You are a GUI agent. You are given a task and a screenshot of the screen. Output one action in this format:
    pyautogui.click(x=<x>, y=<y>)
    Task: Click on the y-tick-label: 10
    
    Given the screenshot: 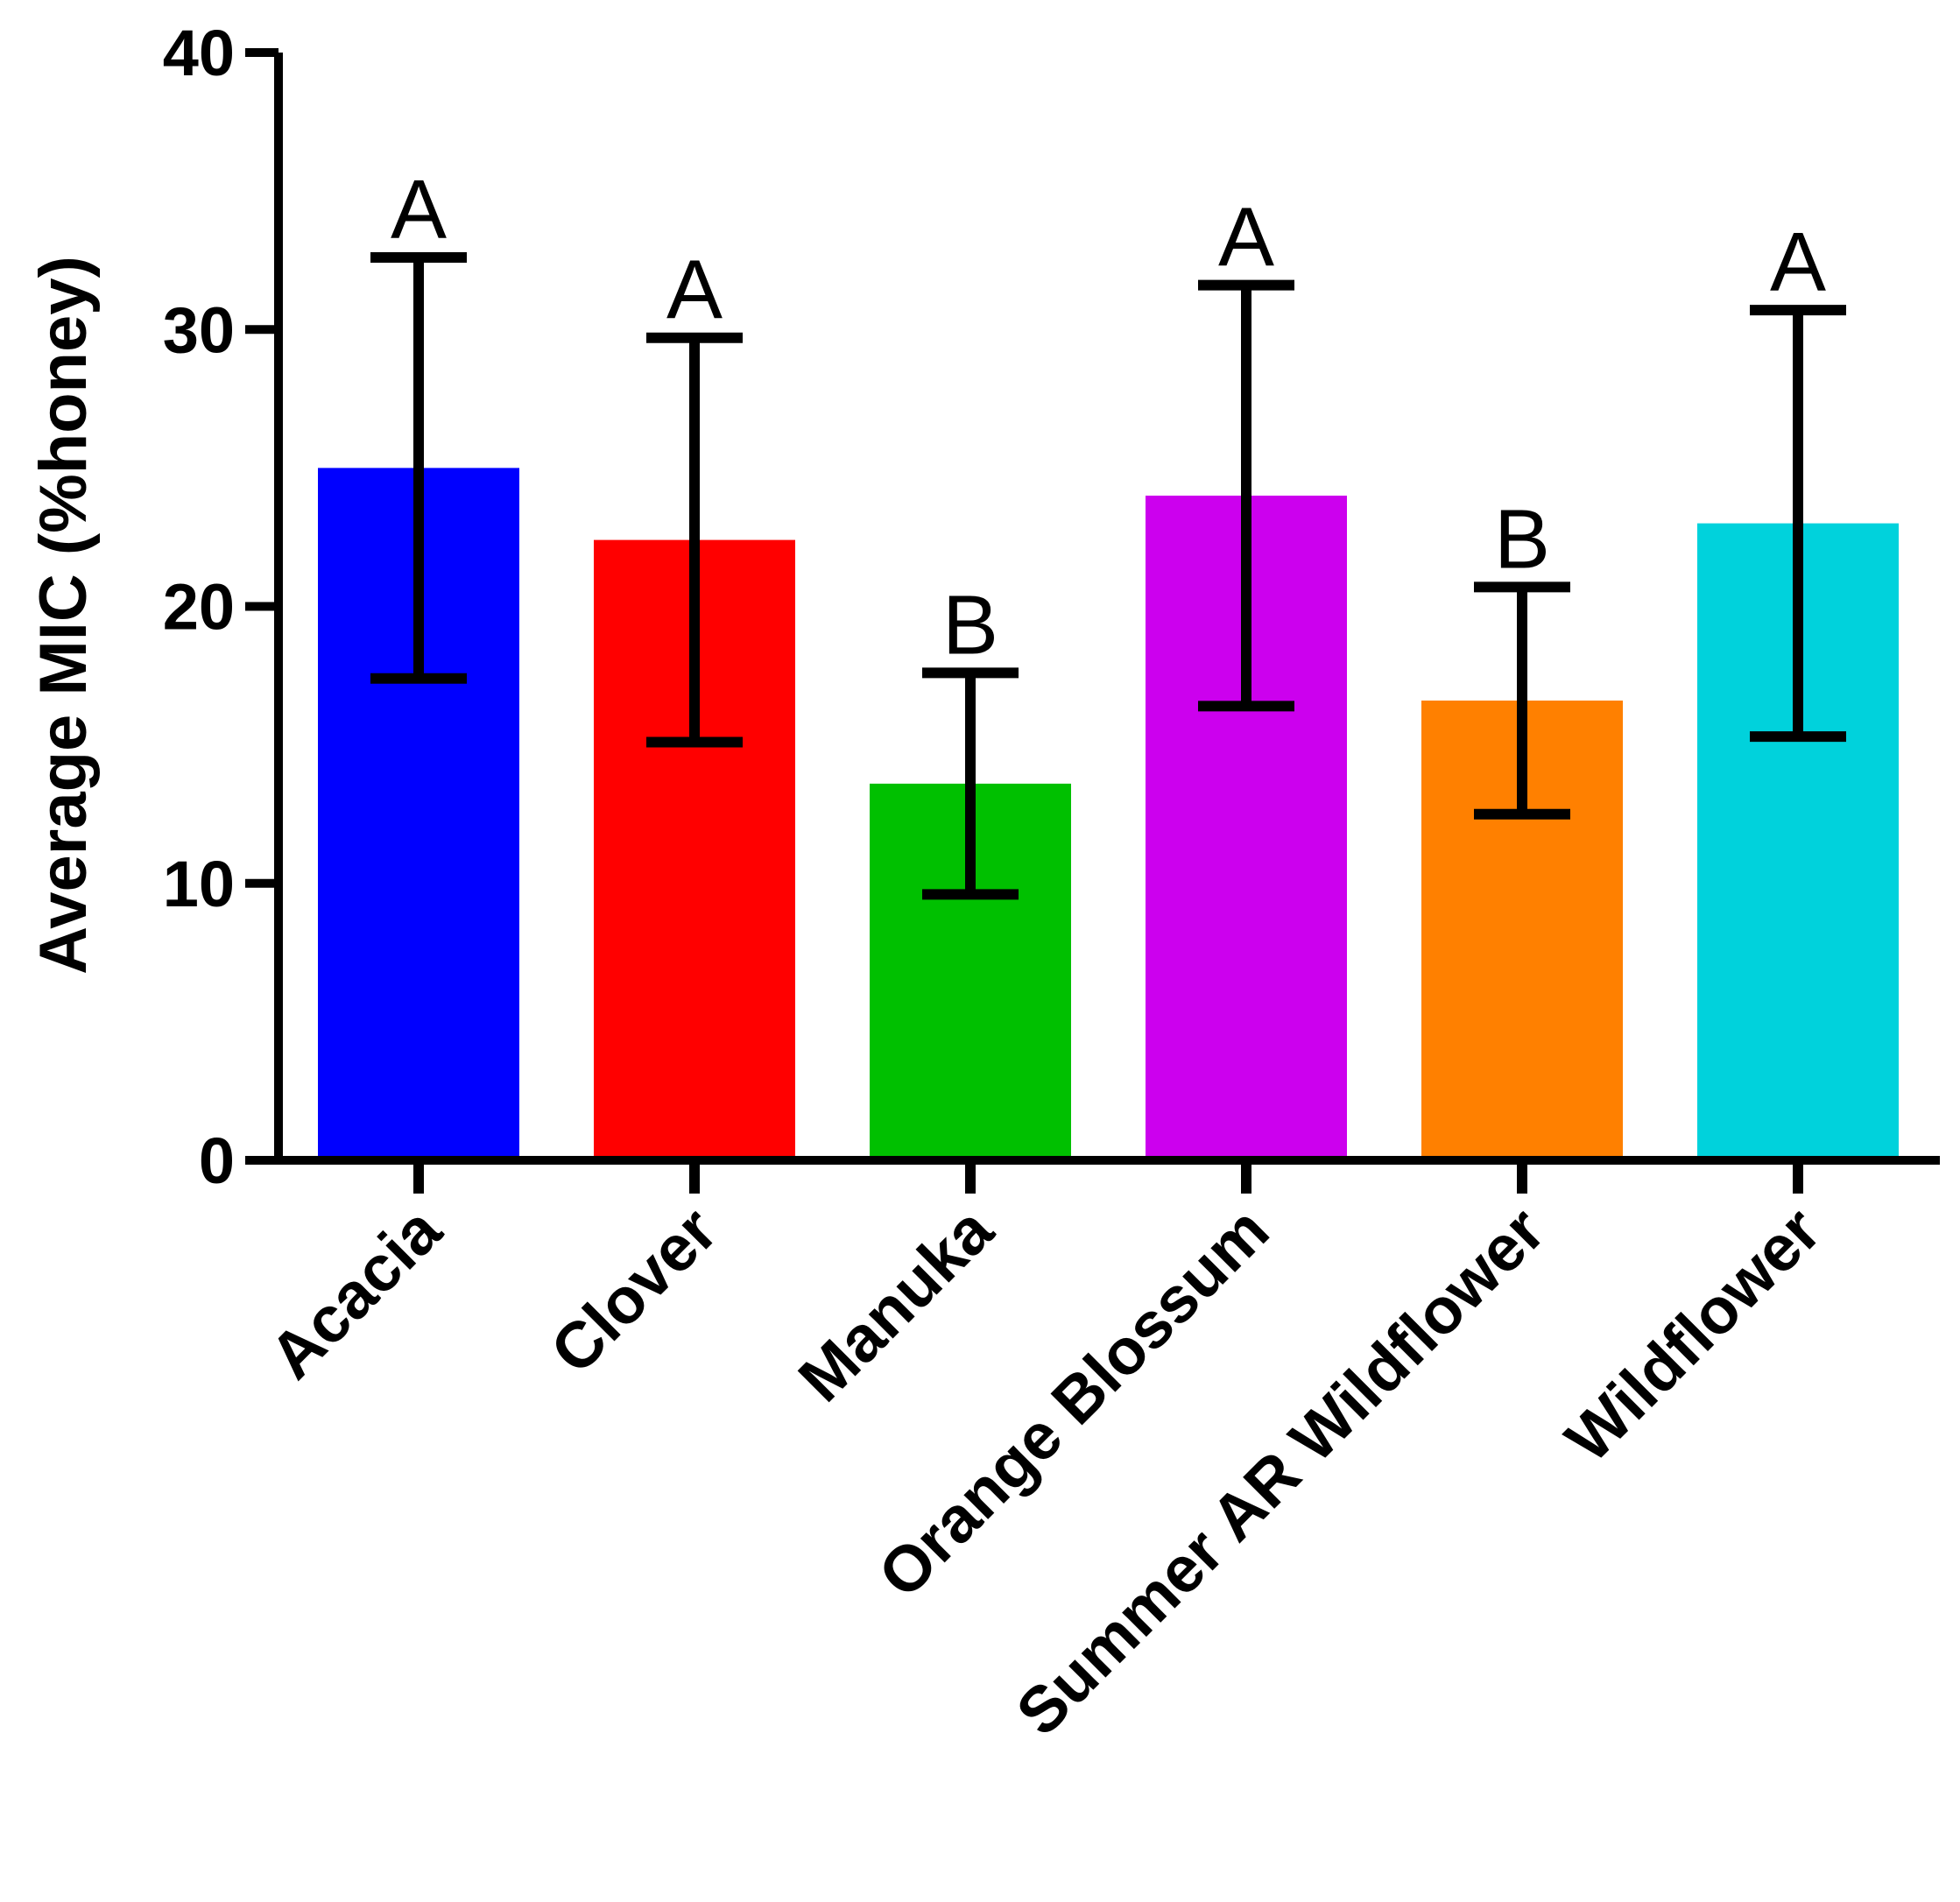 What is the action you would take?
    pyautogui.click(x=199, y=884)
    